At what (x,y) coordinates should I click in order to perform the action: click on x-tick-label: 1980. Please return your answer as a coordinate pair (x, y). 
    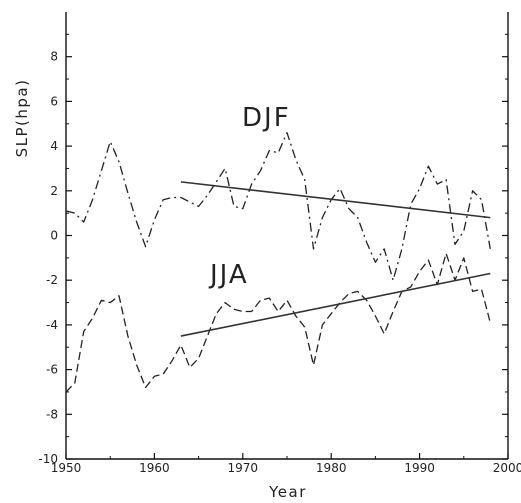
    Looking at the image, I should click on (331, 468).